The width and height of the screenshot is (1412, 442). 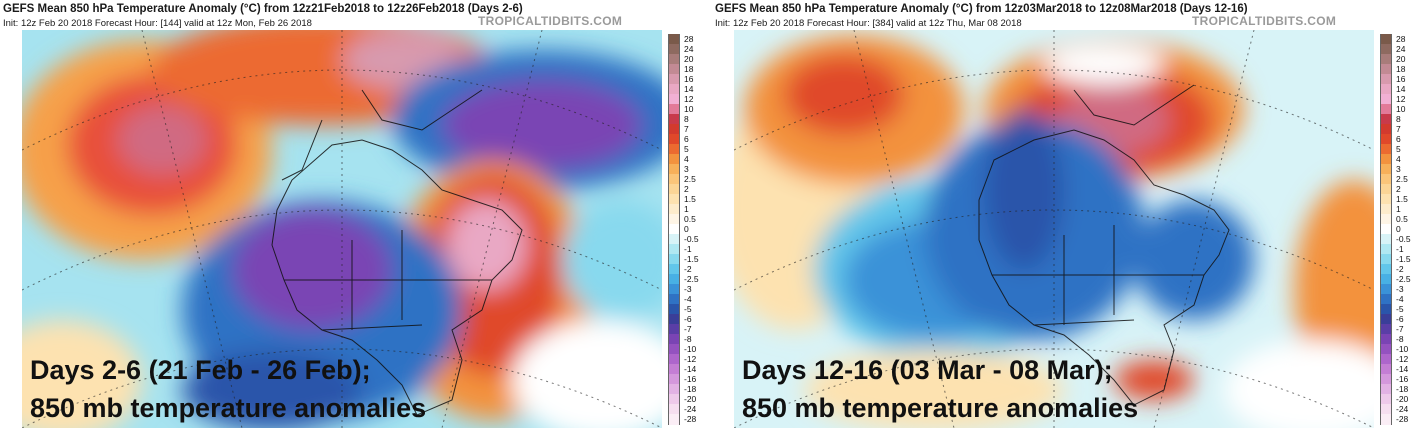 I want to click on colorbar-tick-label: -4, so click(x=1400, y=298).